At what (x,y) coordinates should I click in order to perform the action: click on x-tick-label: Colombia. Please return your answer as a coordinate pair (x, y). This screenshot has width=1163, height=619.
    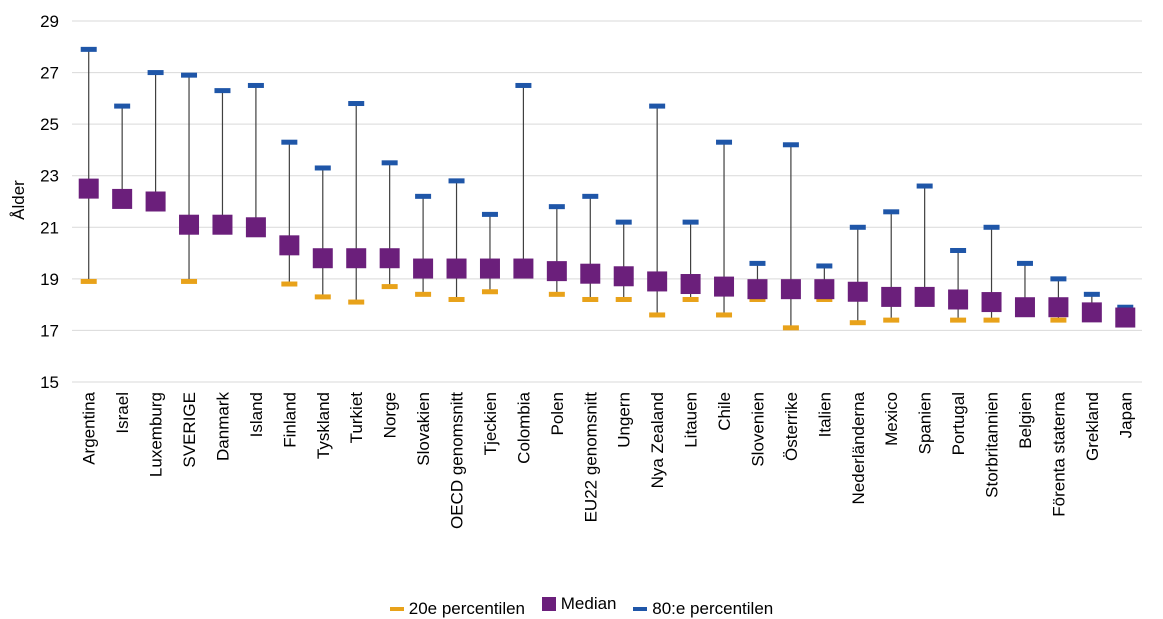
    Looking at the image, I should click on (523, 427).